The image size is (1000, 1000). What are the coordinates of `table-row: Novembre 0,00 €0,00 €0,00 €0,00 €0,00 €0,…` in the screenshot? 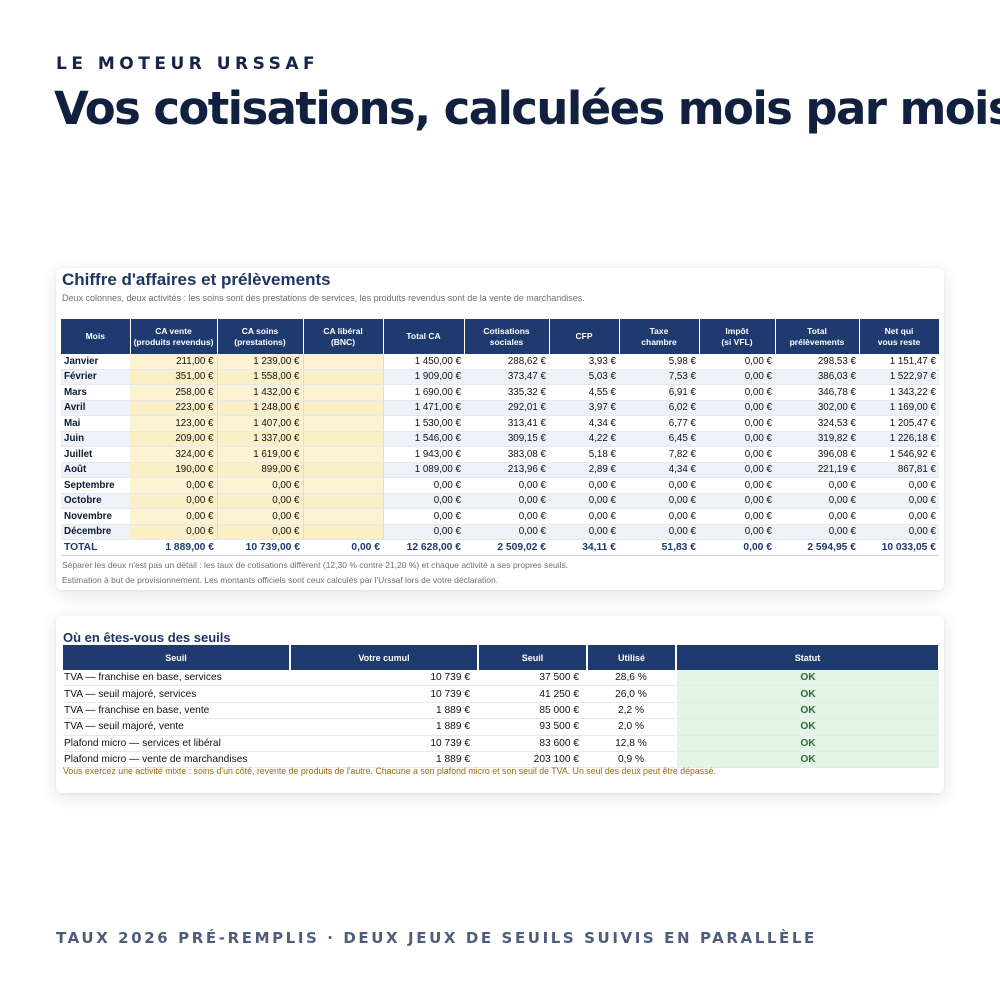 It's located at (500, 516).